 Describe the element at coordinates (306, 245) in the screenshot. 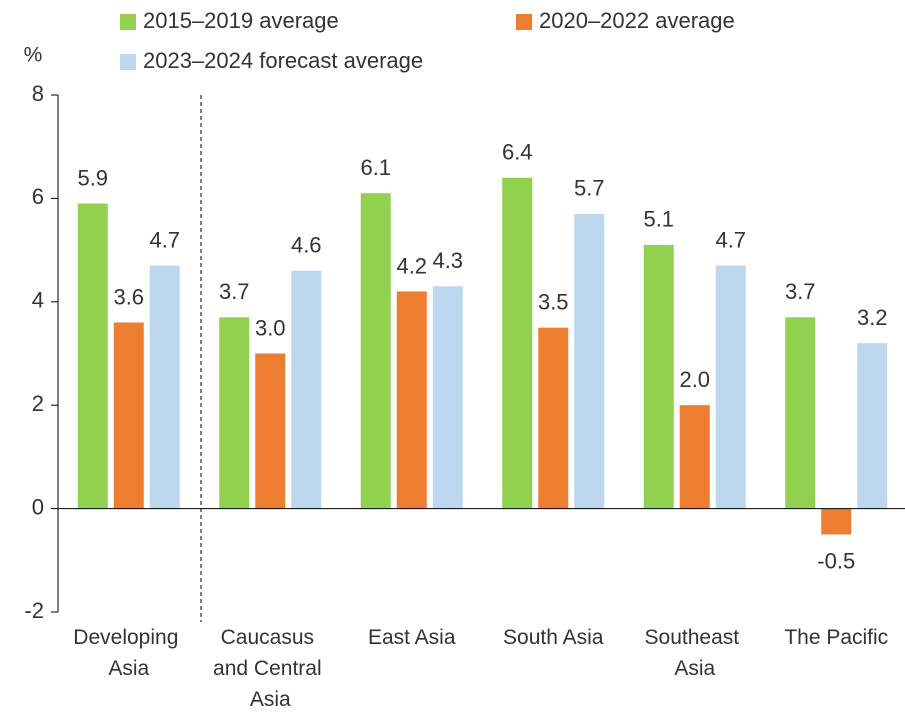

I see `data-label: 4.6` at that location.